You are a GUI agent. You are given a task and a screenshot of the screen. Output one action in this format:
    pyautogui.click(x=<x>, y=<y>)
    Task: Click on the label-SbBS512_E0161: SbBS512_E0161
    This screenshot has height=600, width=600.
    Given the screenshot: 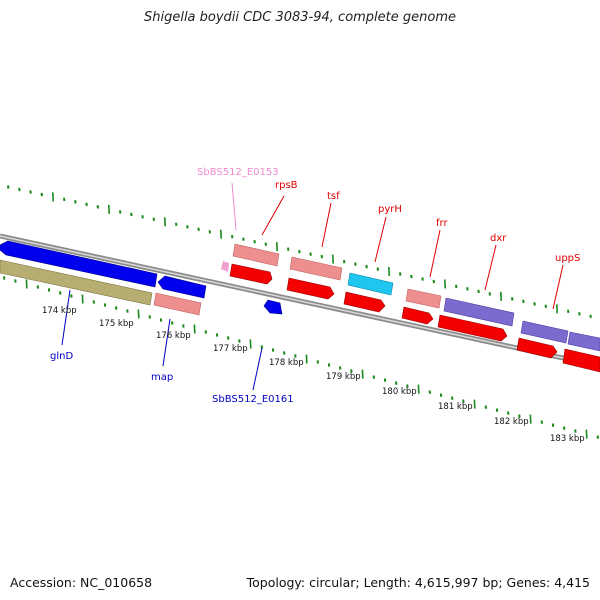 What is the action you would take?
    pyautogui.click(x=253, y=399)
    